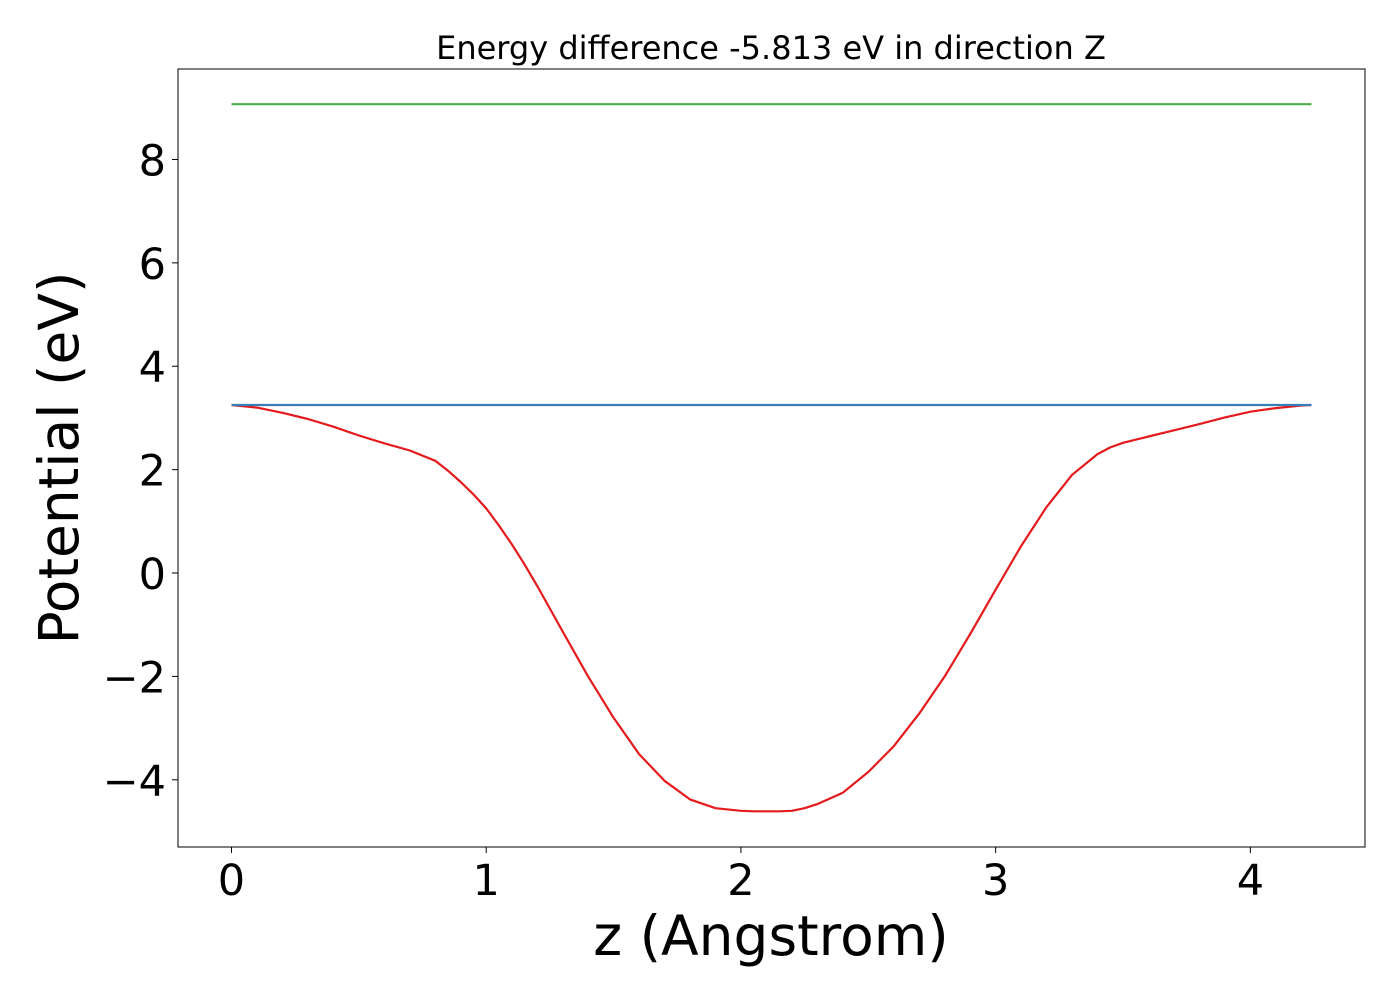  Describe the element at coordinates (486, 881) in the screenshot. I see `x-tick-label: 1` at that location.